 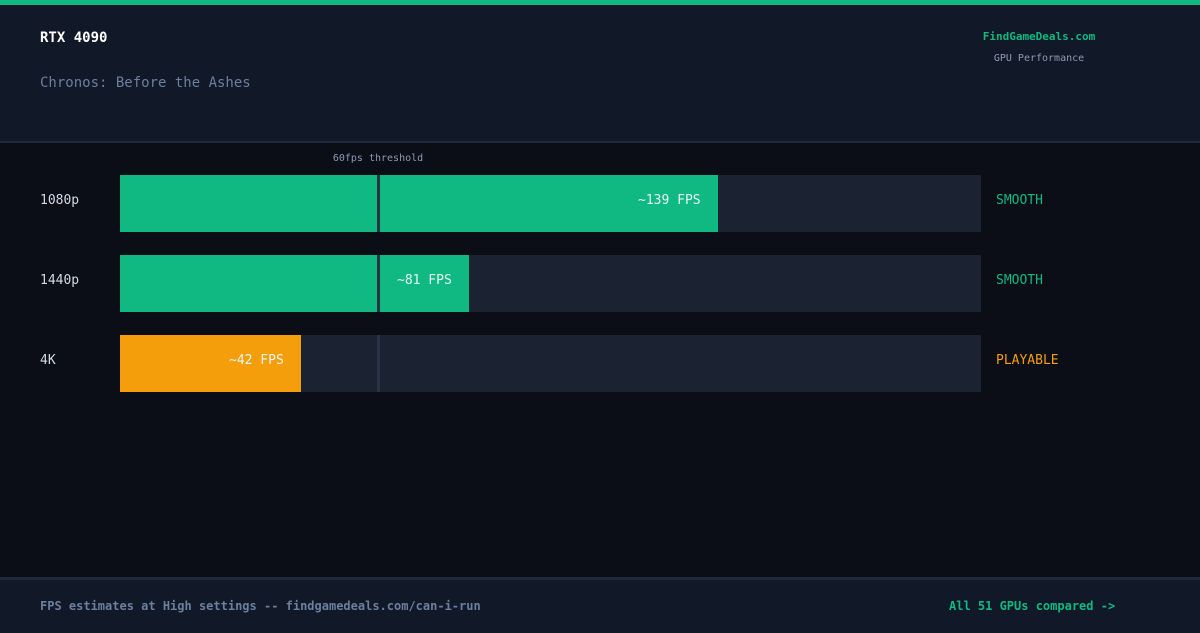 What do you see at coordinates (600, 2) in the screenshot?
I see `accent-stripe` at bounding box center [600, 2].